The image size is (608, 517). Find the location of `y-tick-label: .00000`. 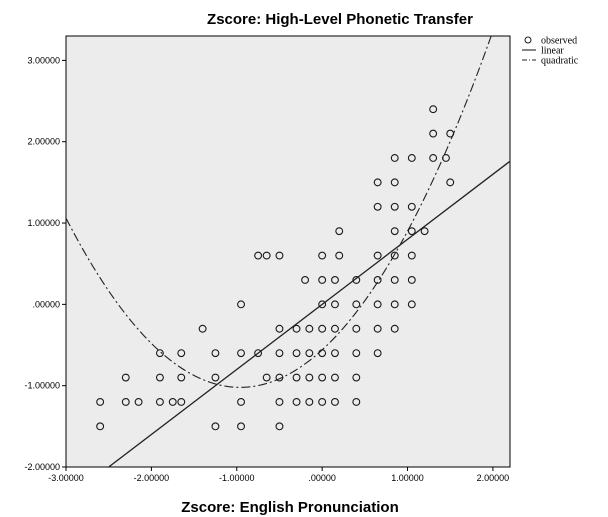

y-tick-label: .00000 is located at coordinates (46, 304).